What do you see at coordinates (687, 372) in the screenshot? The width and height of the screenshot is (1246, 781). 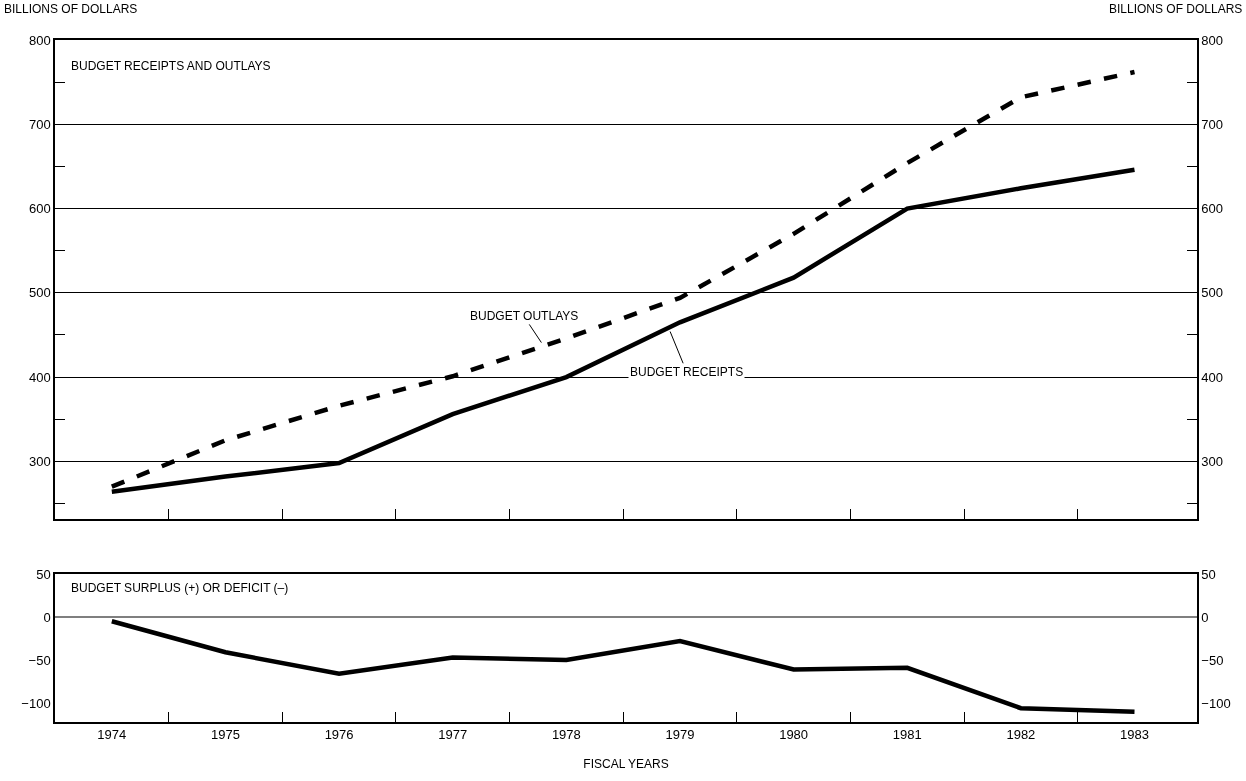 I see `series-label: BUDGET RECEIPTS` at bounding box center [687, 372].